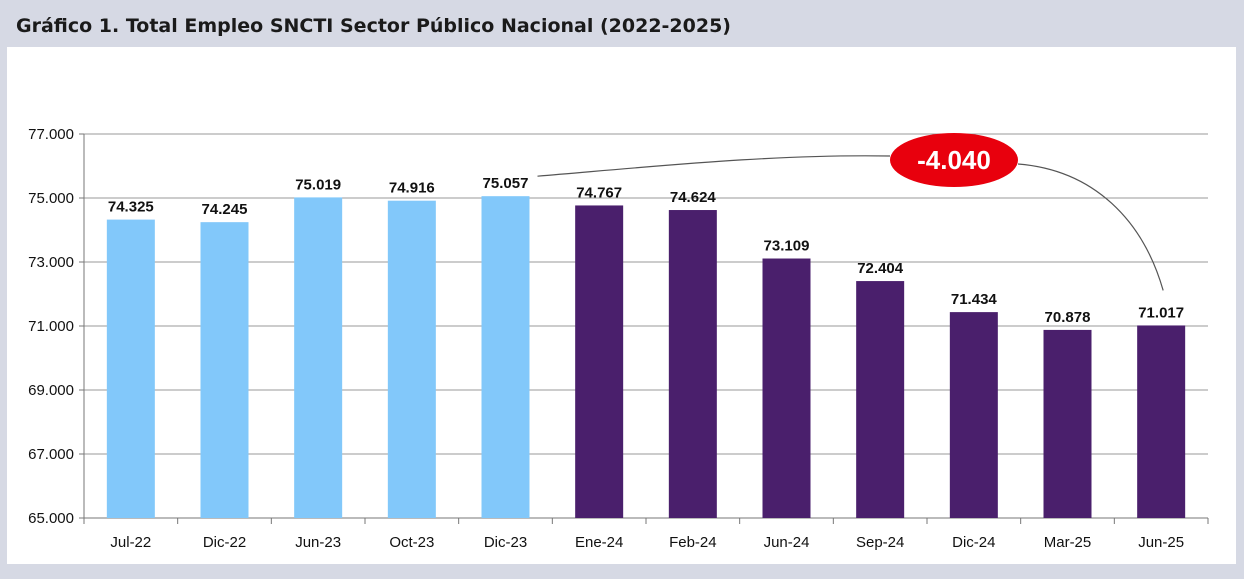 This screenshot has width=1244, height=579. What do you see at coordinates (412, 188) in the screenshot?
I see `data-label: 74.916` at bounding box center [412, 188].